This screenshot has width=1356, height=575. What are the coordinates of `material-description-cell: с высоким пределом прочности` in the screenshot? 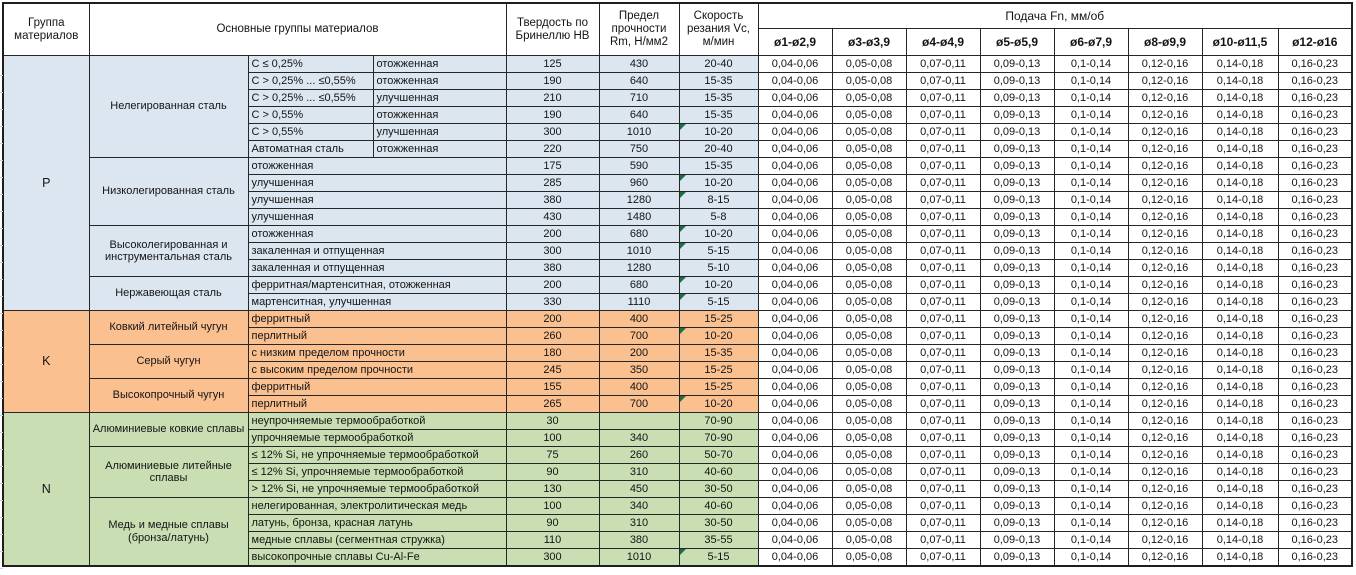 It's located at (377, 370).